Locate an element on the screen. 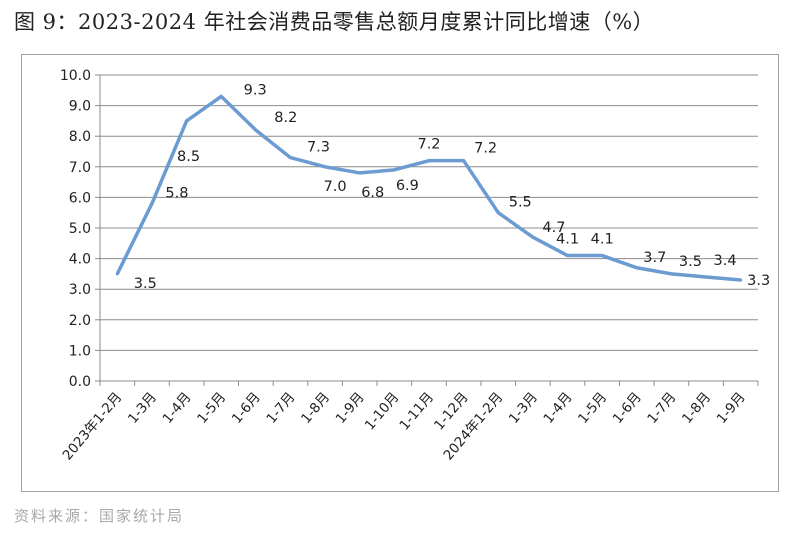 The height and width of the screenshot is (535, 800). data-label: 5.8 is located at coordinates (176, 194).